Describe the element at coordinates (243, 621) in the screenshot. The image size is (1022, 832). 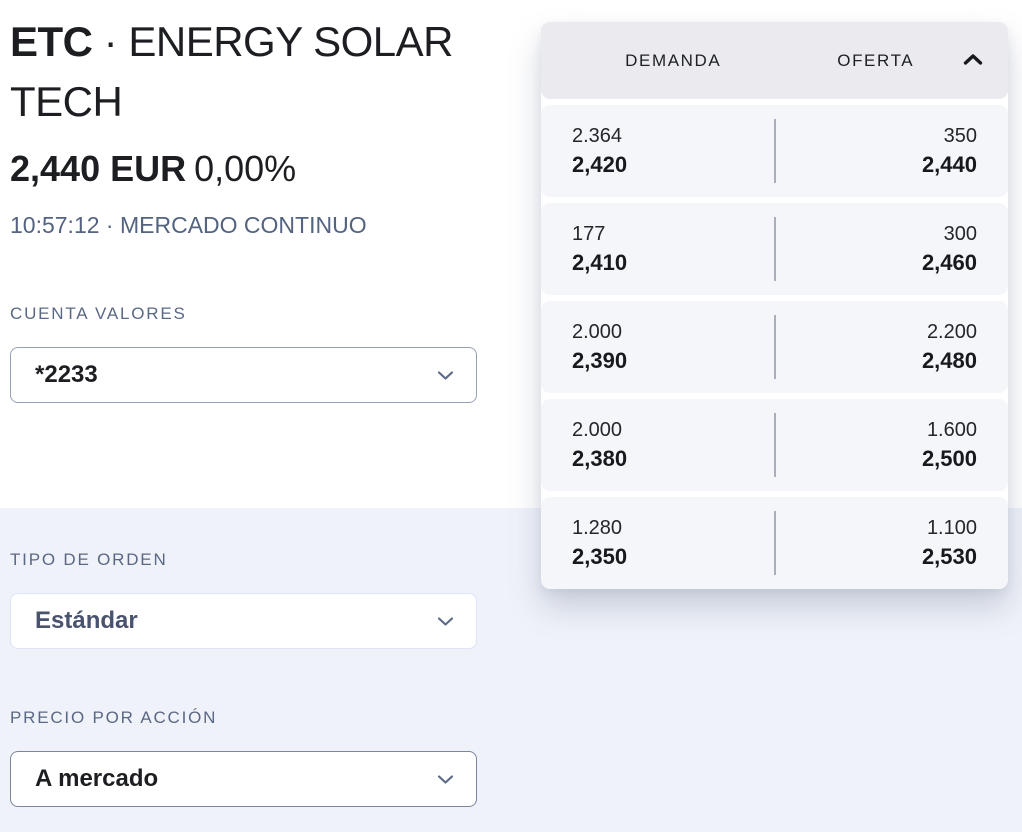
I see `order-type-select: Estándar` at that location.